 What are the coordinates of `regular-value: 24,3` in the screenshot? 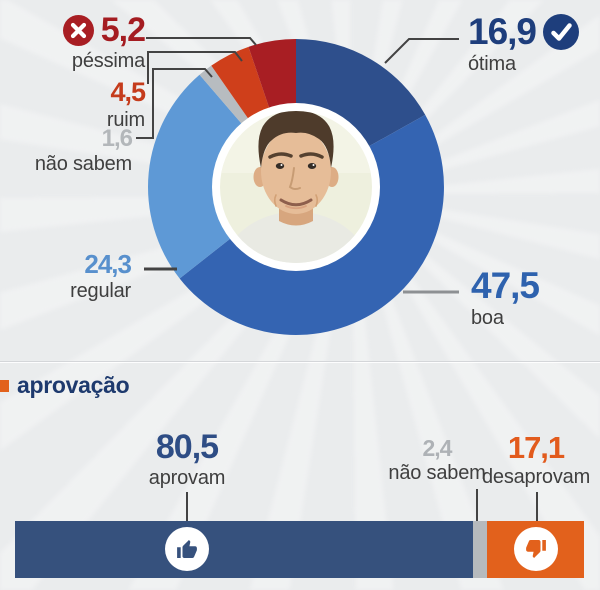 It's located at (108, 264).